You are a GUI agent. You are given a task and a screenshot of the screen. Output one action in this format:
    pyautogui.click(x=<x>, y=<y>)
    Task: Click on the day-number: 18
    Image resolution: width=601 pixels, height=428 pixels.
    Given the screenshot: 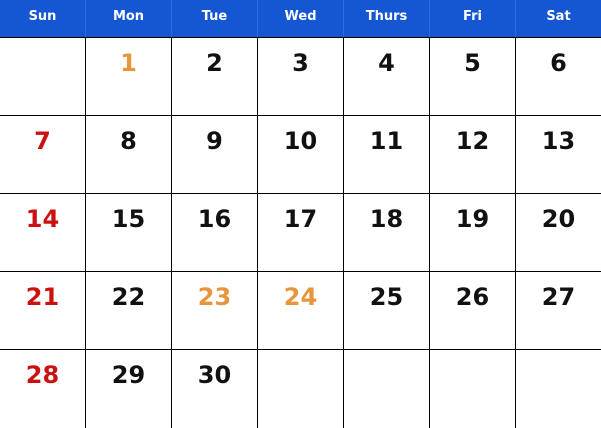 What is the action you would take?
    pyautogui.click(x=386, y=219)
    